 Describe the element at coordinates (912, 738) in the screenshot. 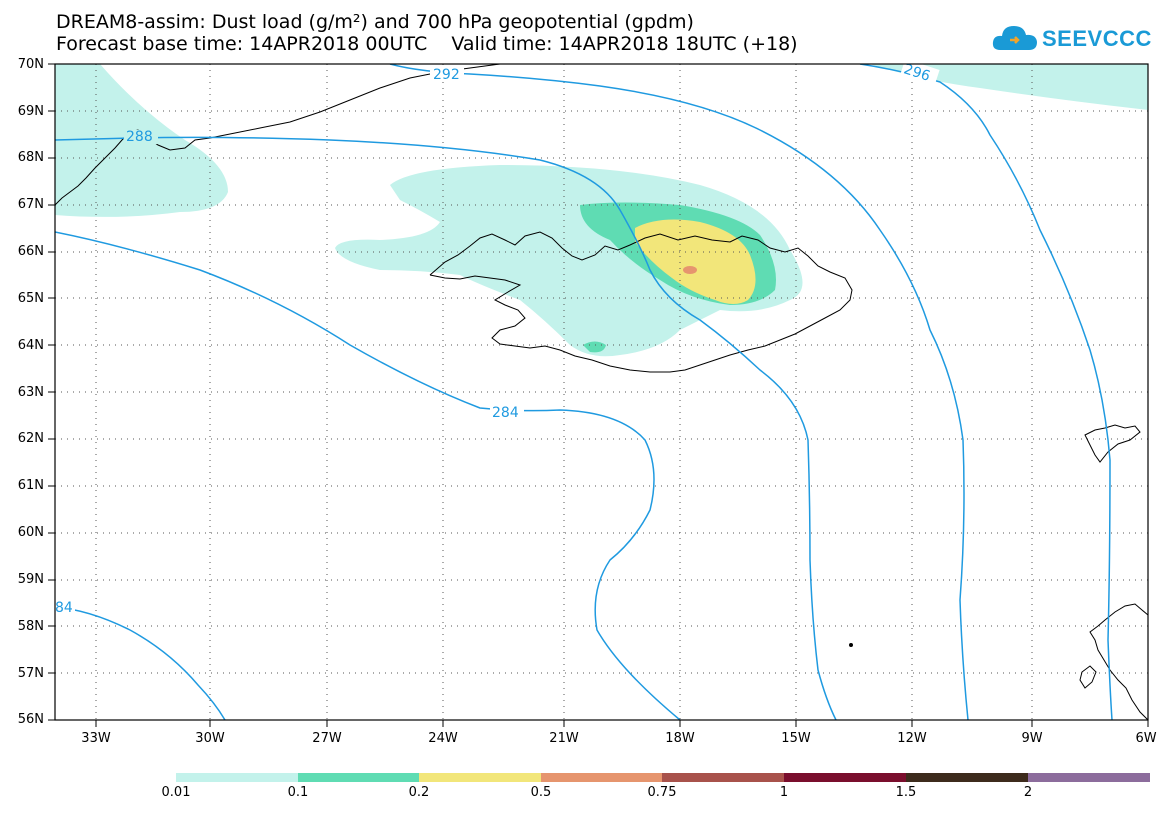

I see `lon-label: 12W` at that location.